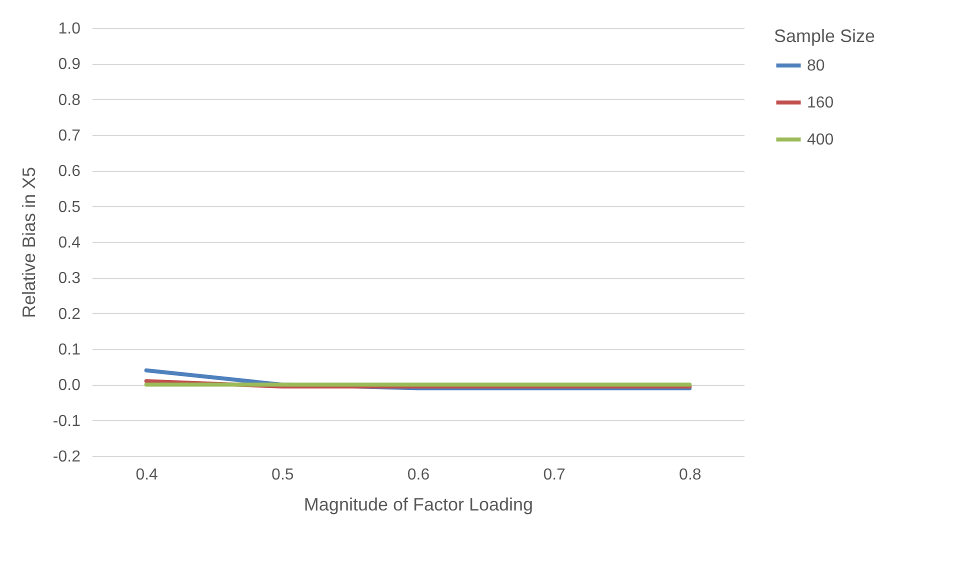 The width and height of the screenshot is (958, 578). What do you see at coordinates (820, 103) in the screenshot?
I see `legend-label: 160` at bounding box center [820, 103].